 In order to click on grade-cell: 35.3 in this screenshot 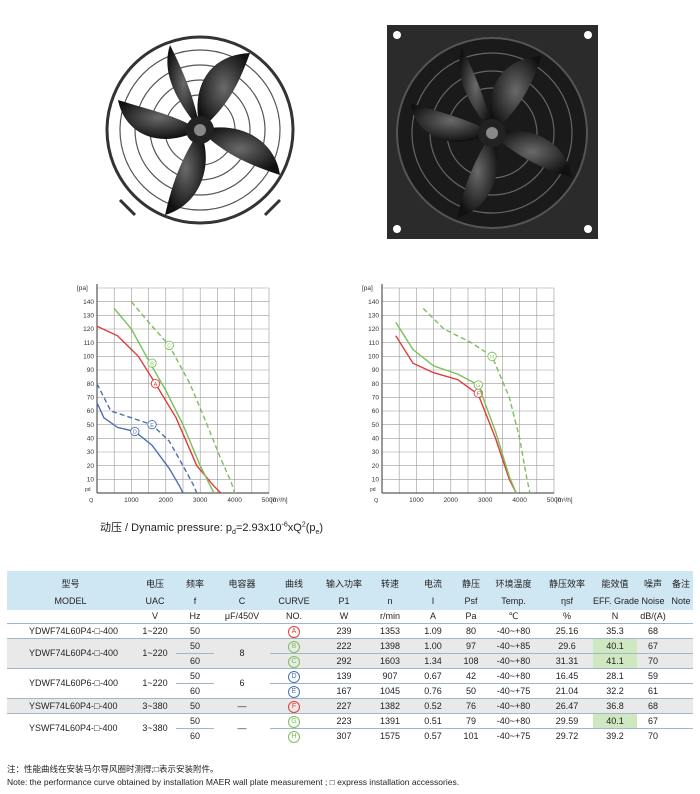, I will do `click(615, 630)`.